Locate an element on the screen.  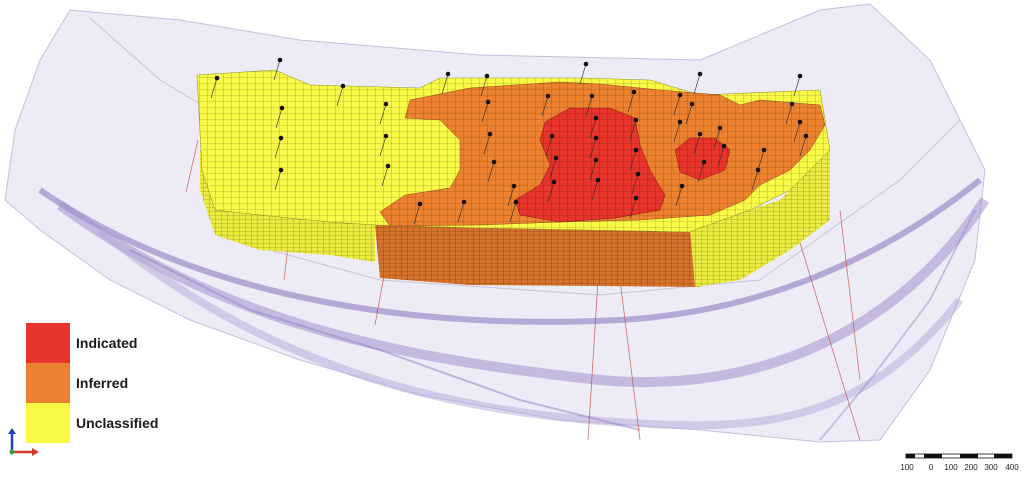
legend-item-indicated: Indicated is located at coordinates (101, 343).